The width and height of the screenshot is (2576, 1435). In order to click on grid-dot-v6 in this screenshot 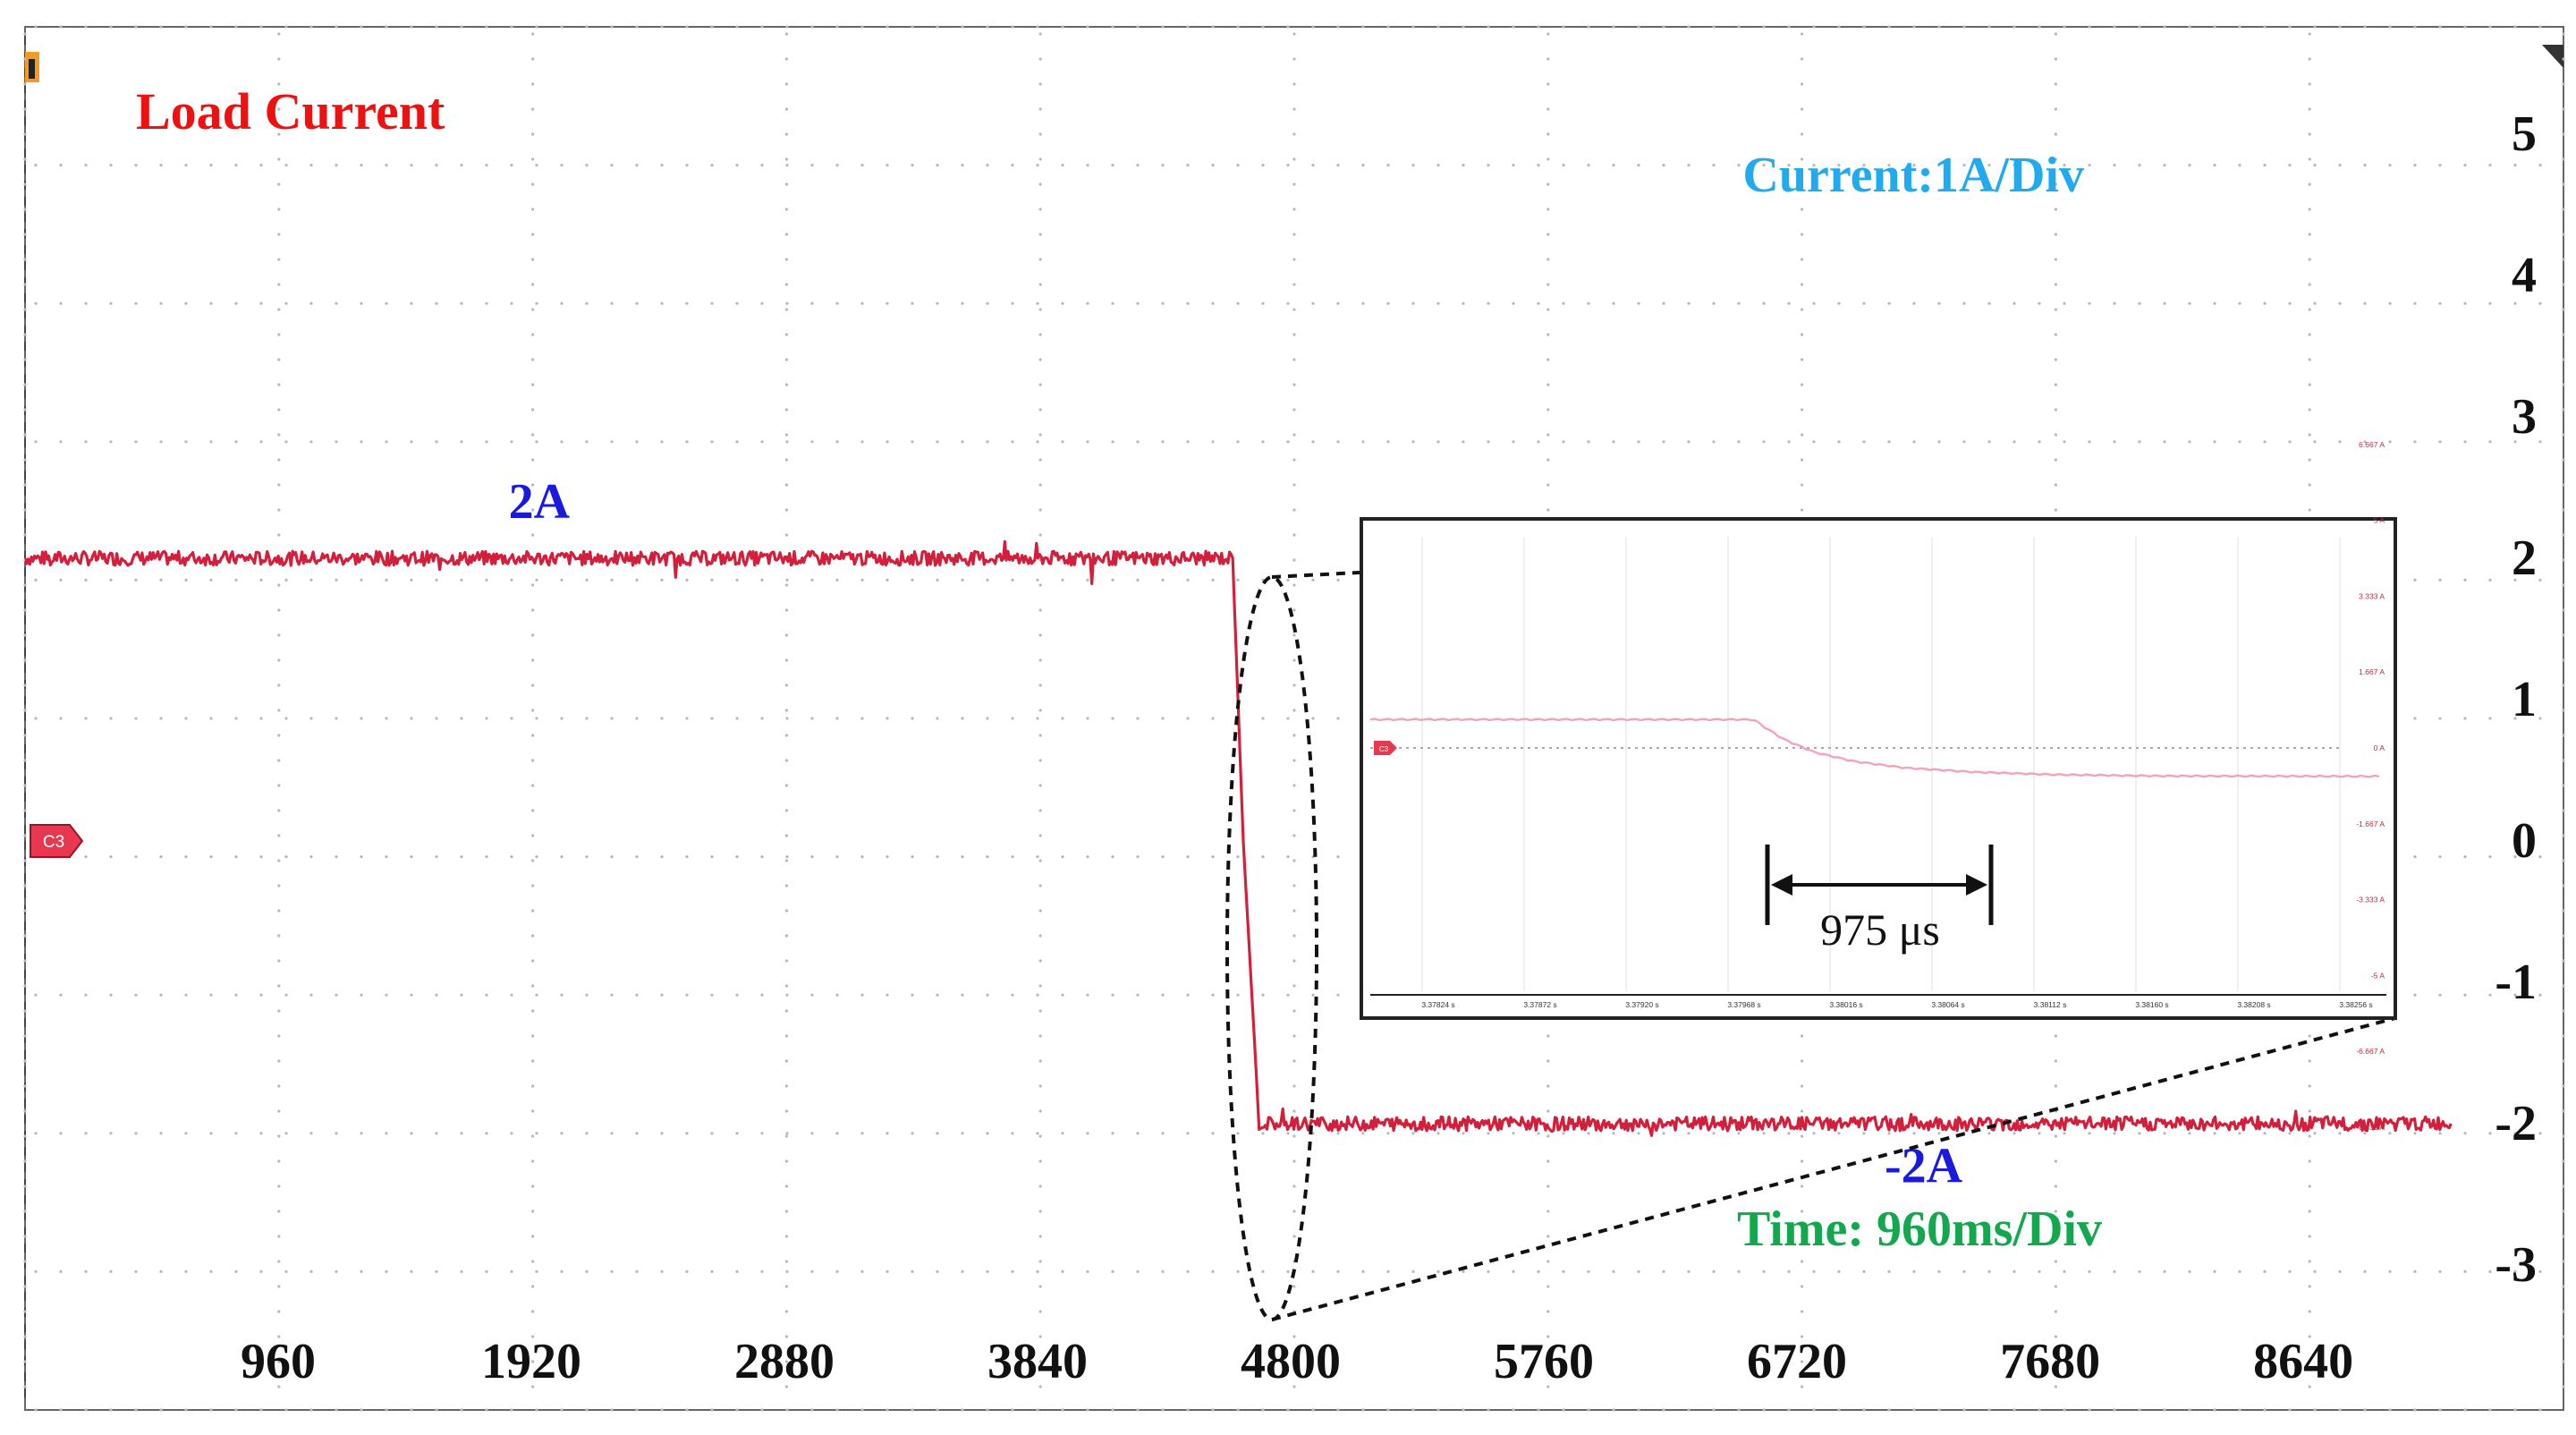, I will do `click(1548, 59)`.